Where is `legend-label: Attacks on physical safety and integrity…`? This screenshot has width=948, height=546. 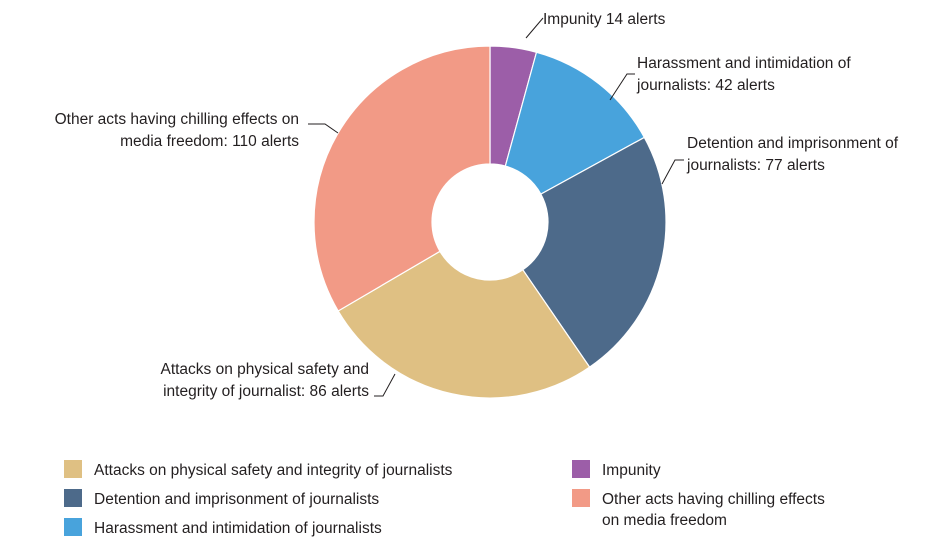 legend-label: Attacks on physical safety and integrity… is located at coordinates (273, 470).